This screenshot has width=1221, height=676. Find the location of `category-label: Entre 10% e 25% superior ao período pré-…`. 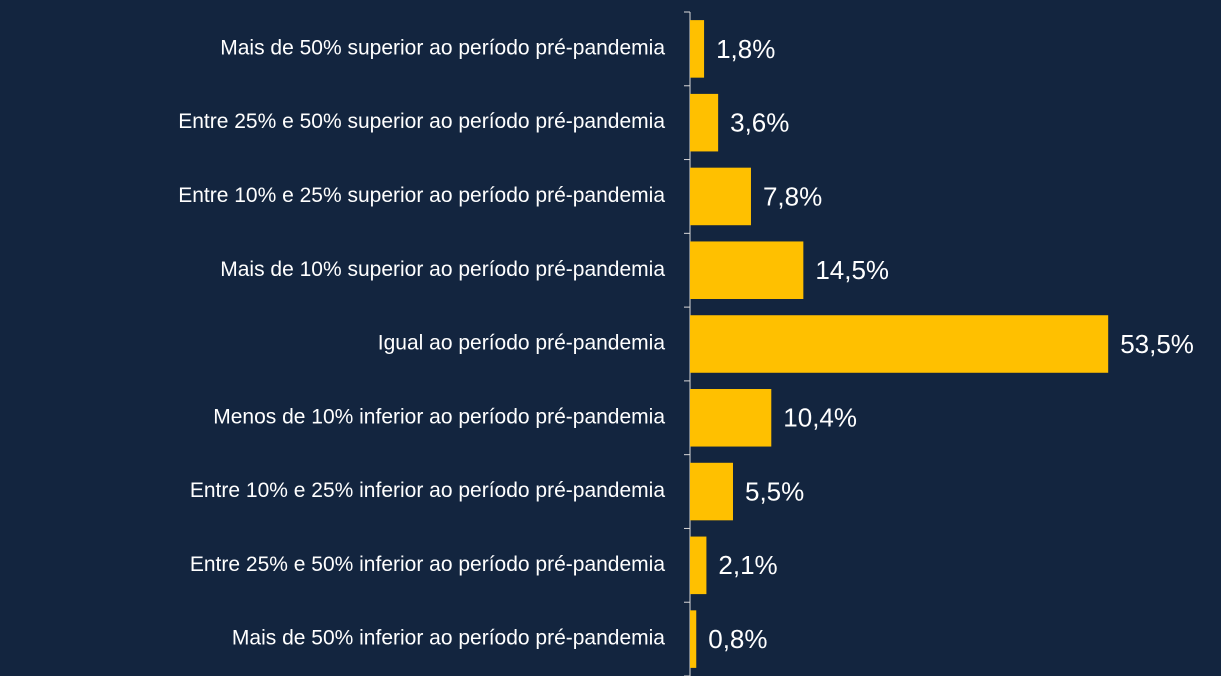

category-label: Entre 10% e 25% superior ao período pré-… is located at coordinates (421, 195).